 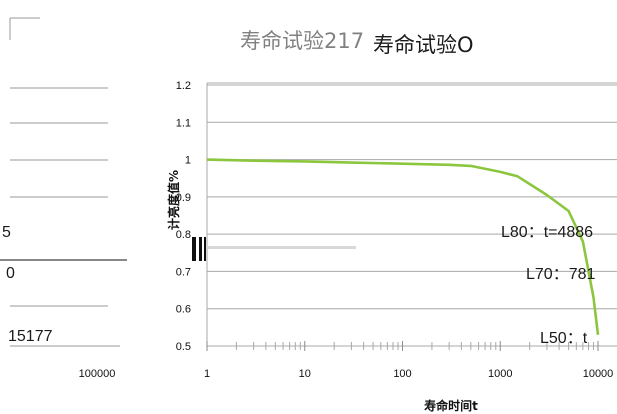 I want to click on x-tick-label: 1, so click(x=207, y=374).